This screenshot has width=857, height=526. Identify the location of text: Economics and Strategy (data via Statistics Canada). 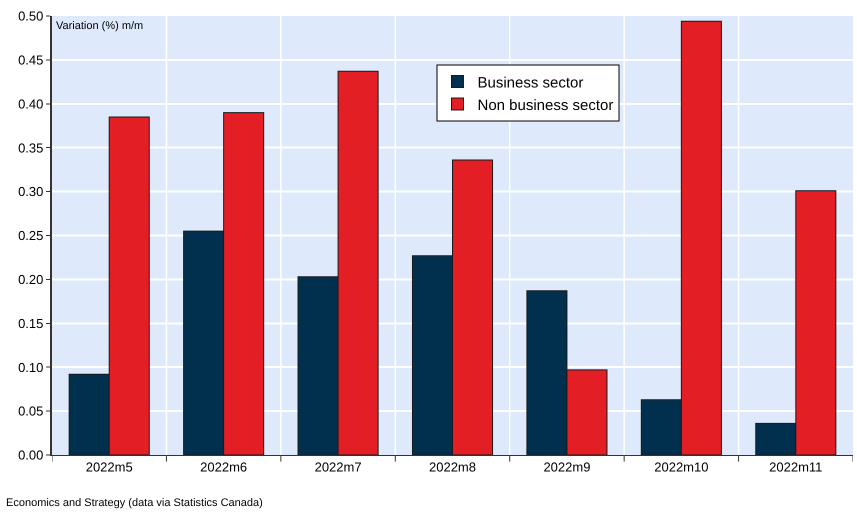
(134, 503).